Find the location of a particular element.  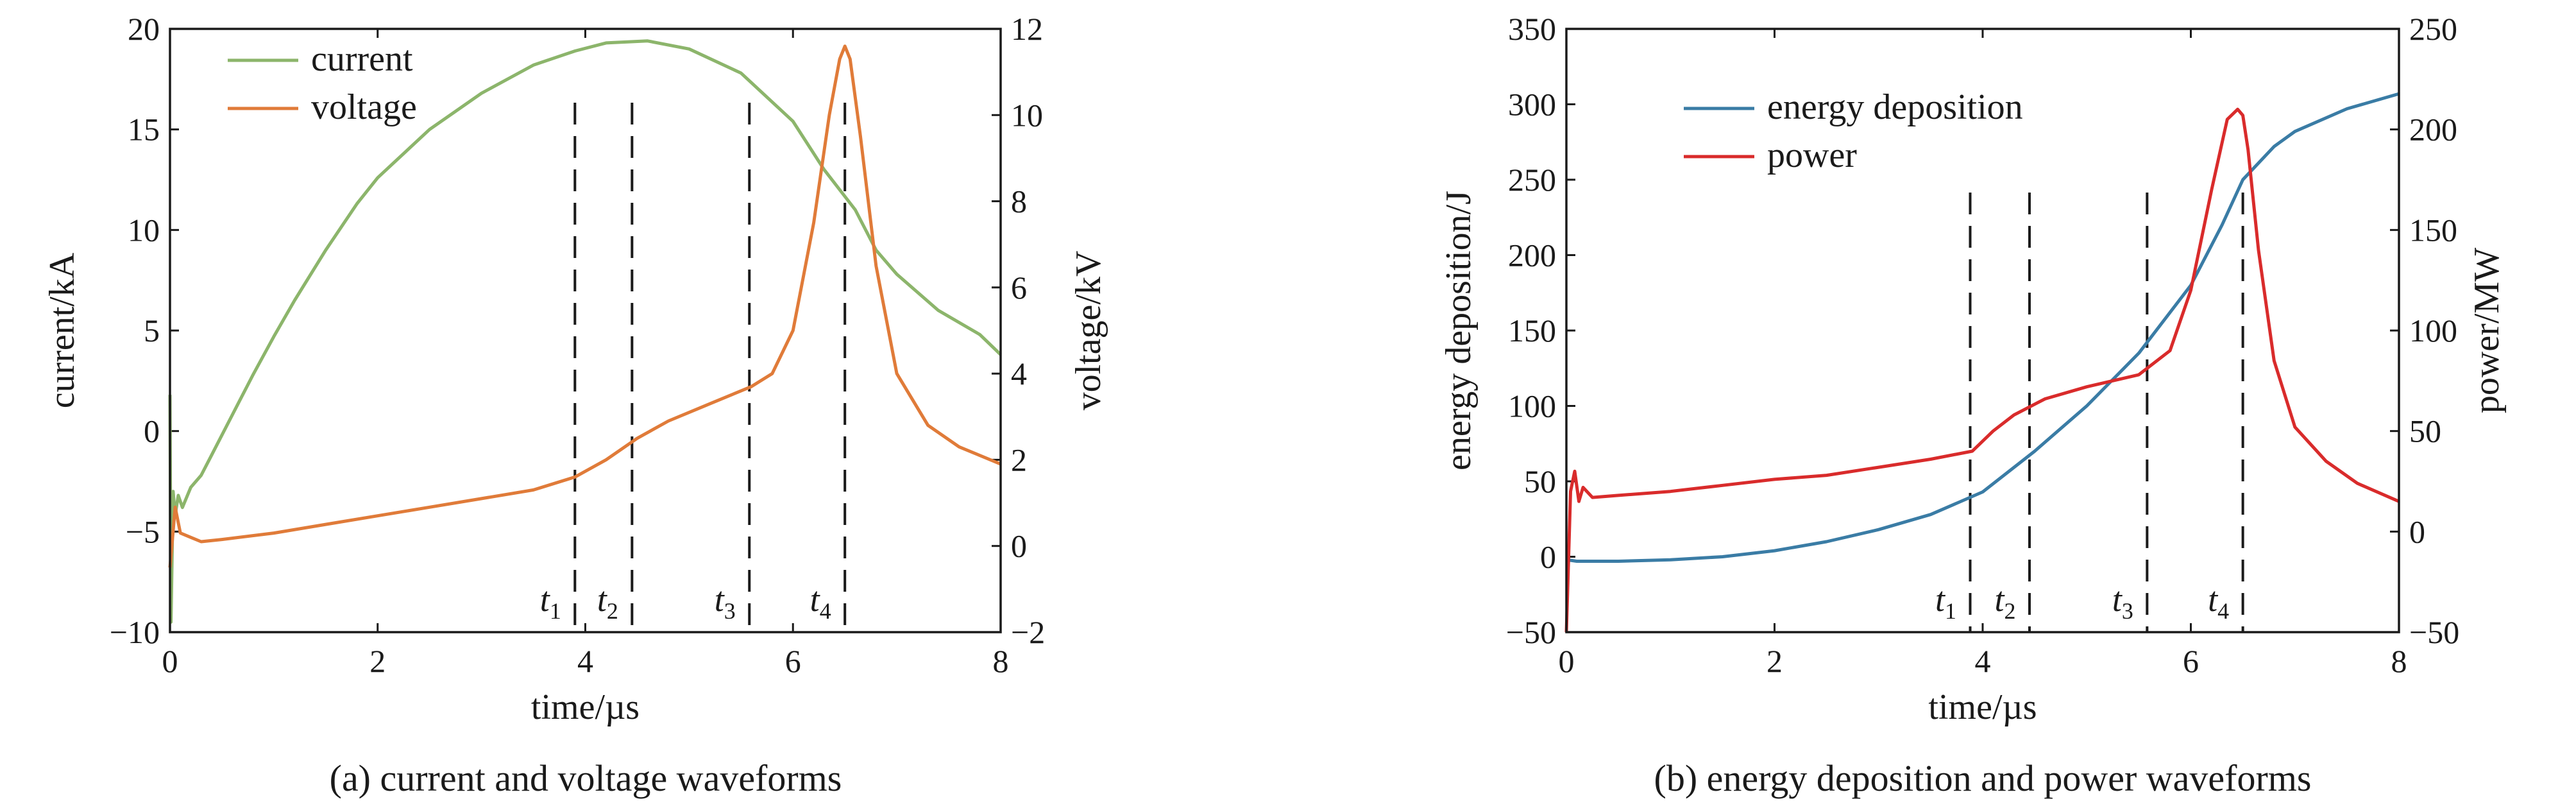

y2-tick-label: 100 is located at coordinates (2433, 330).